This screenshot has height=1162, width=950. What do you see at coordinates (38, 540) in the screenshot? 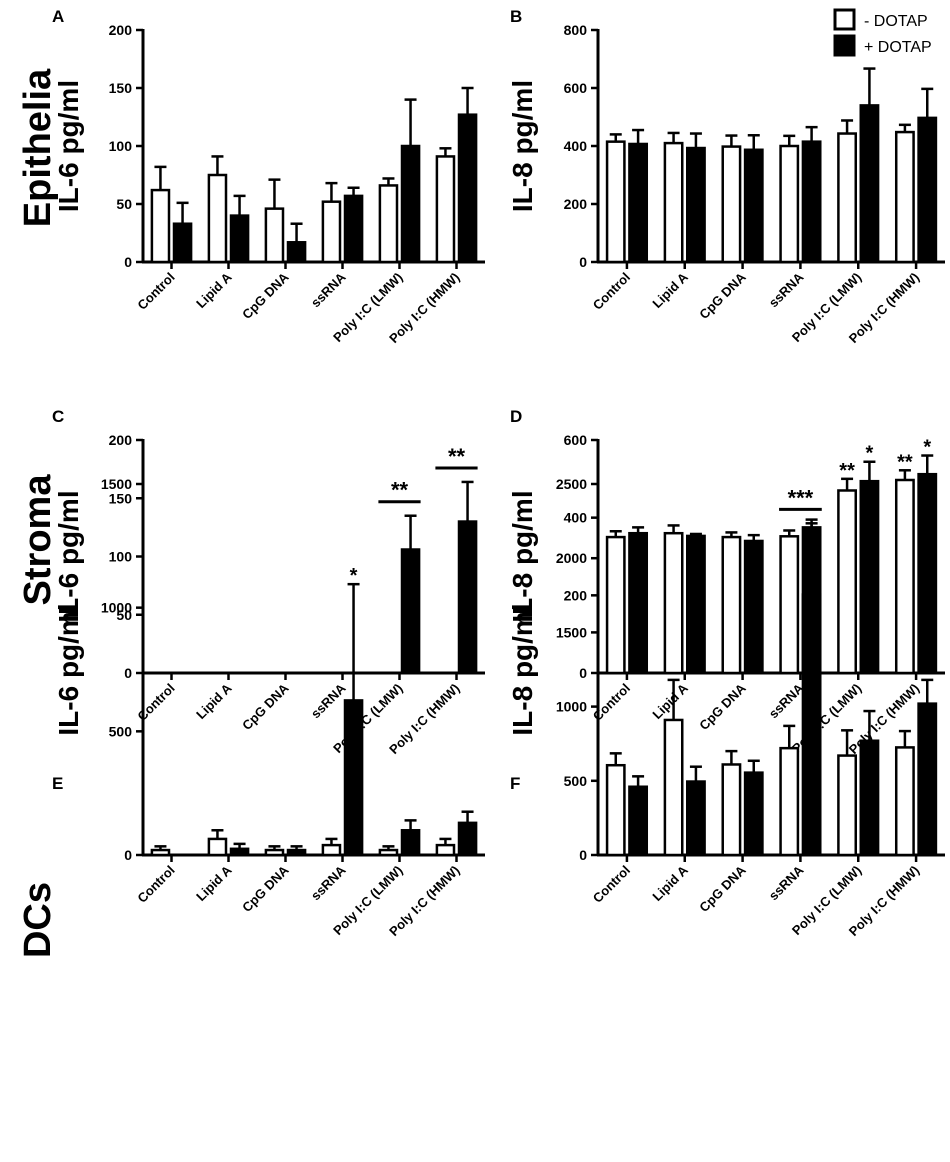
I see `row-label-stroma: Stroma` at bounding box center [38, 540].